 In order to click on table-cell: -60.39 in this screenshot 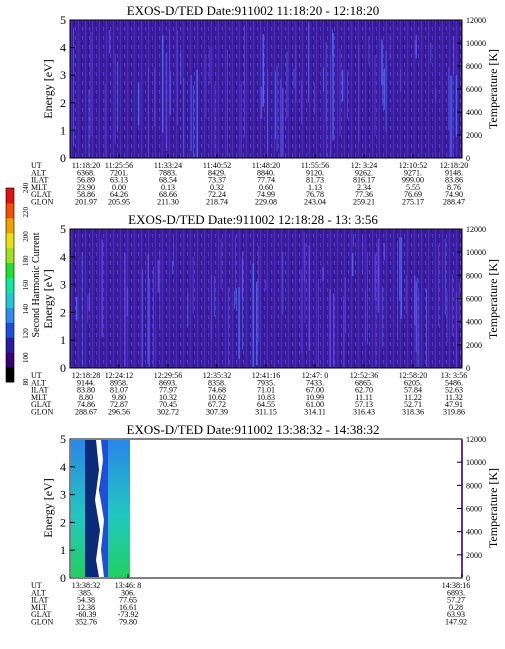, I will do `click(86, 614)`.